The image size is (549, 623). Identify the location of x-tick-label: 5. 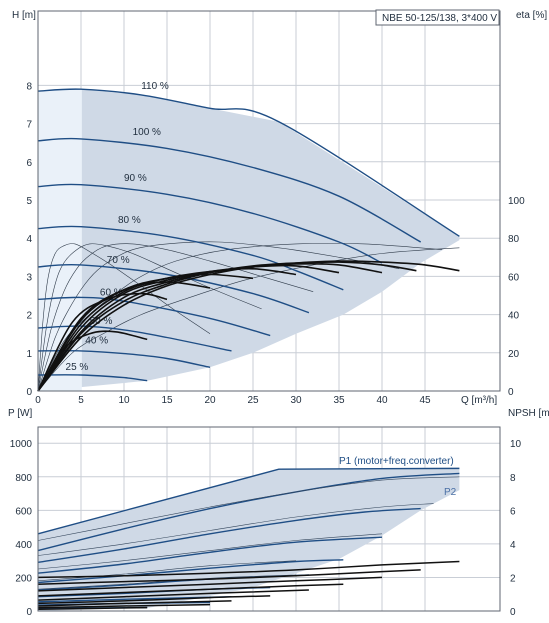
(81, 400).